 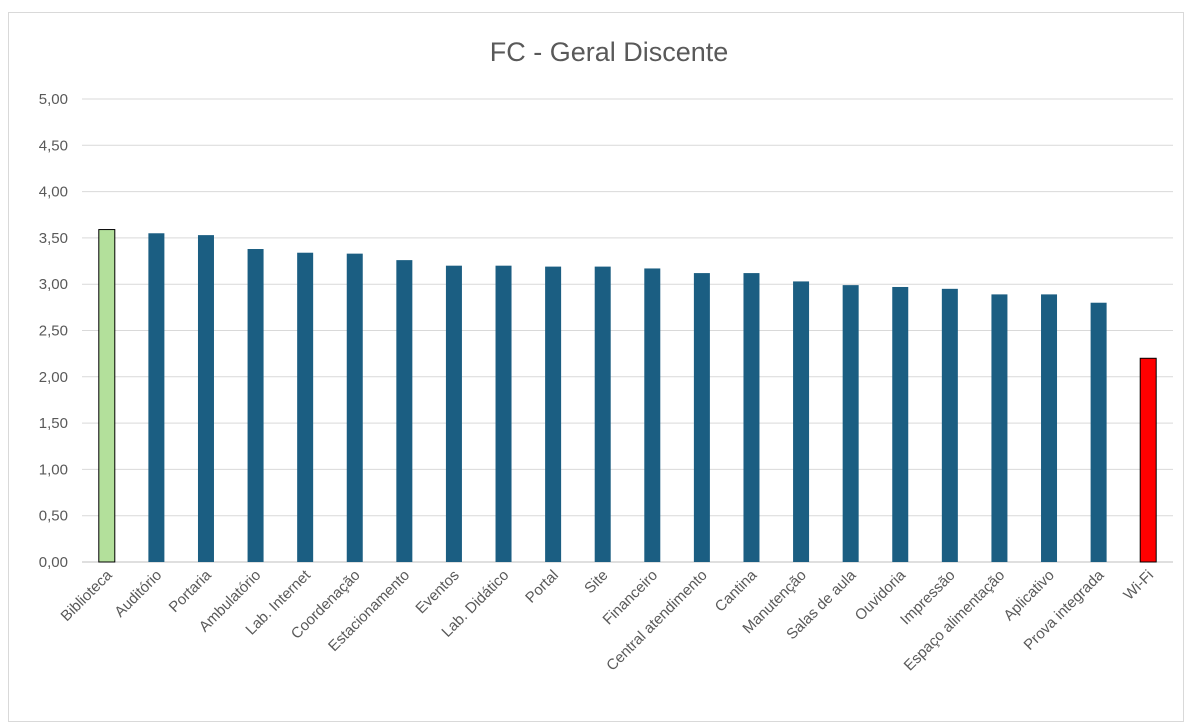 I want to click on y-tick-label: 1,50, so click(x=53, y=423).